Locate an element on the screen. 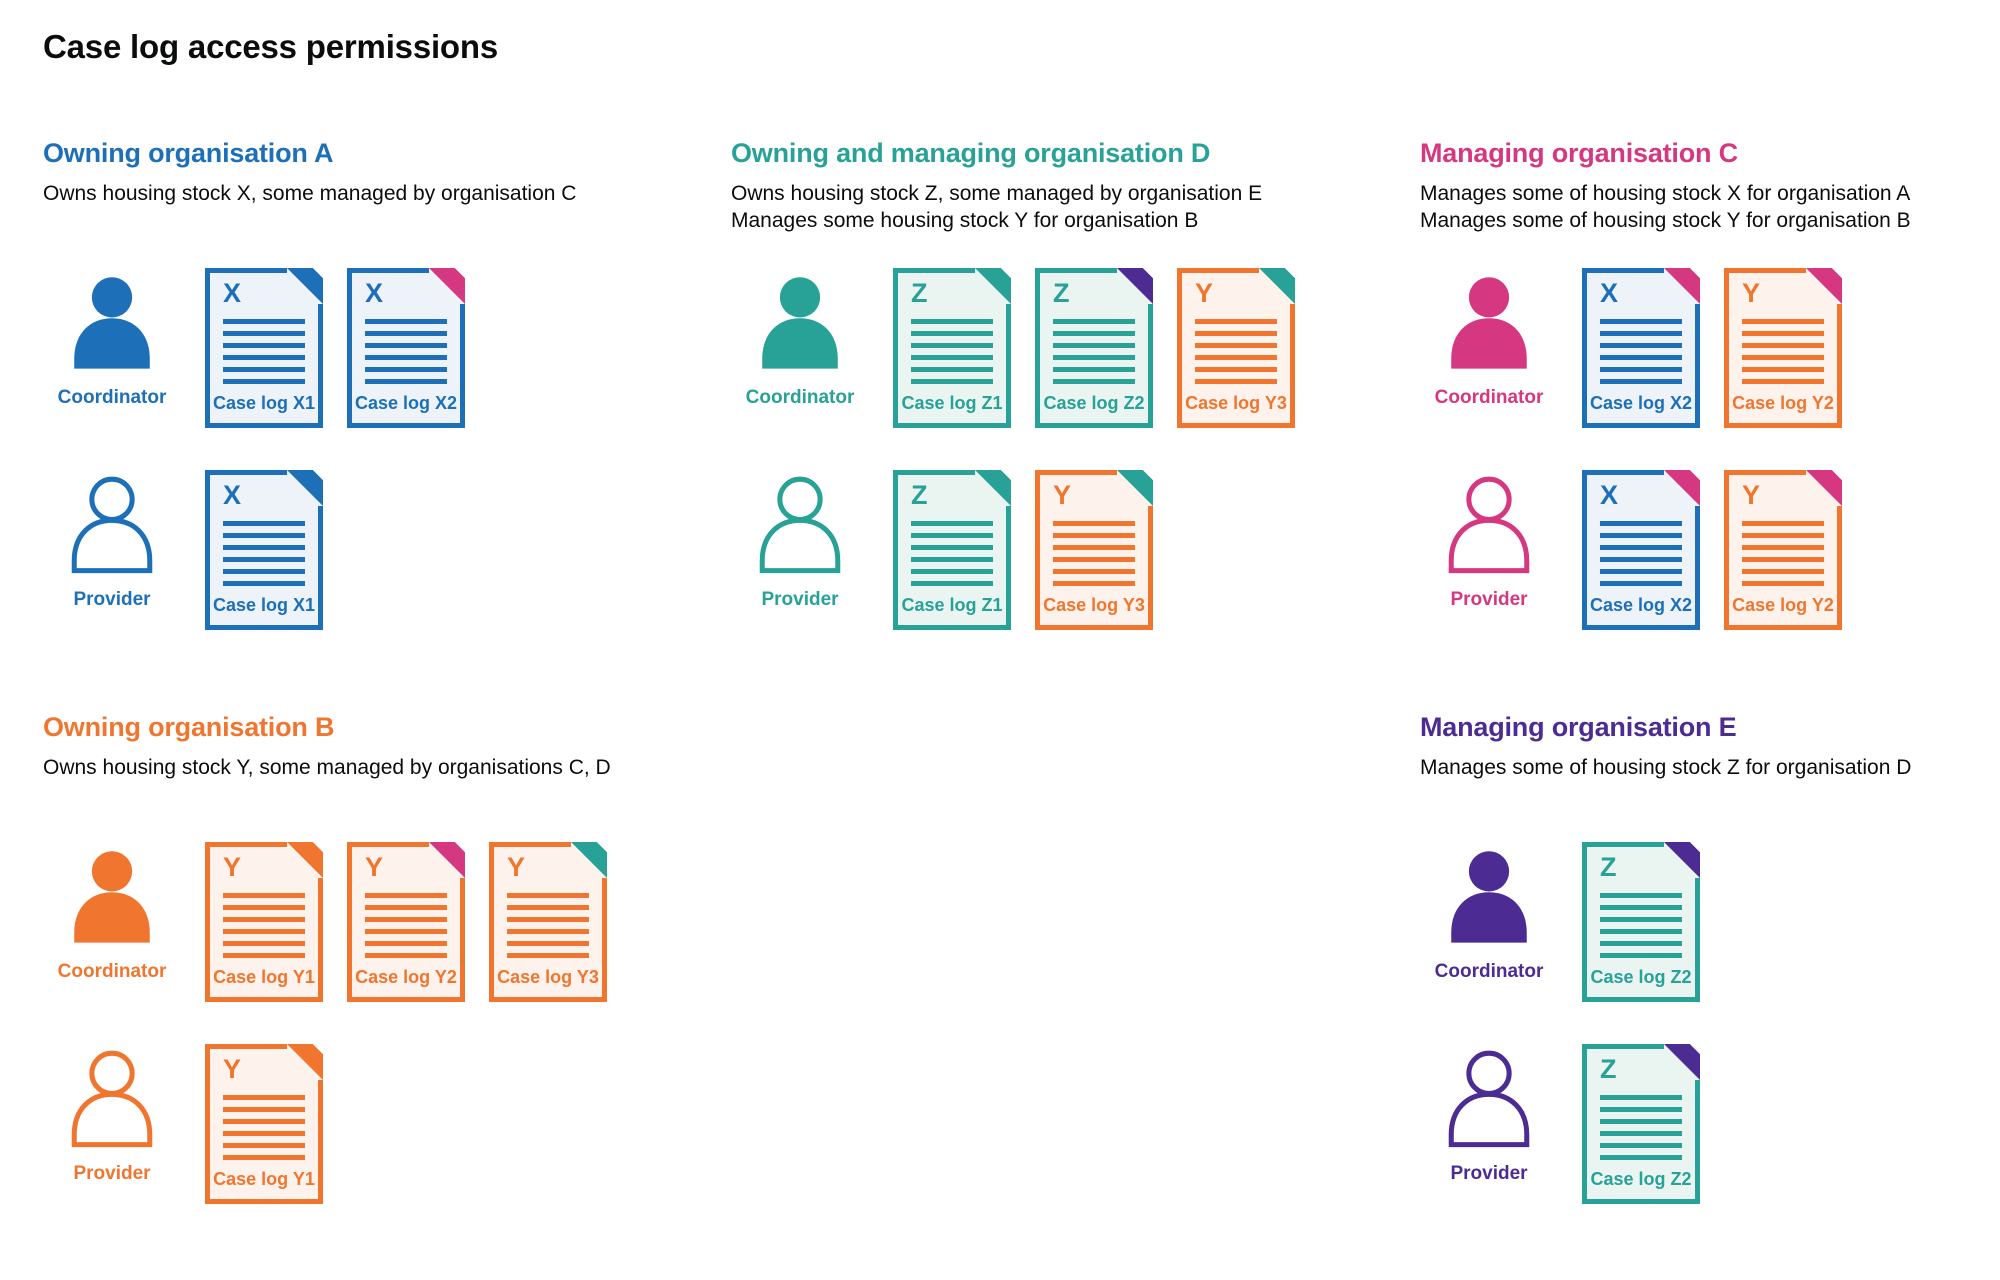 This screenshot has width=2000, height=1280. case-log-label: Case log X1 is located at coordinates (264, 403).